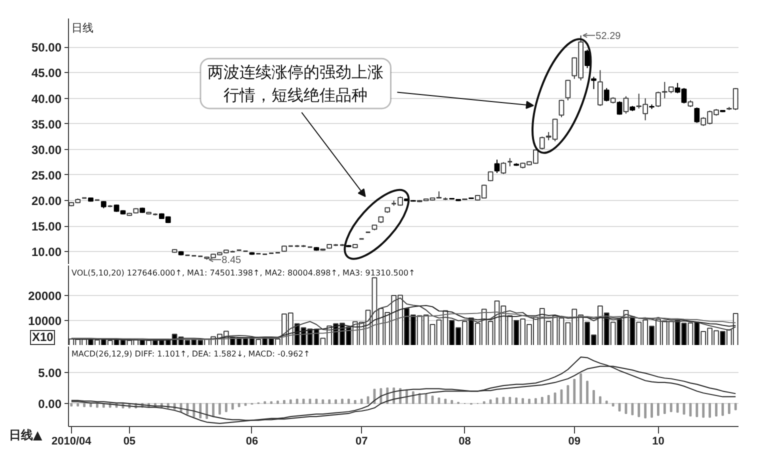 The width and height of the screenshot is (765, 452). I want to click on y-tick-label: 35.00, so click(46, 124).